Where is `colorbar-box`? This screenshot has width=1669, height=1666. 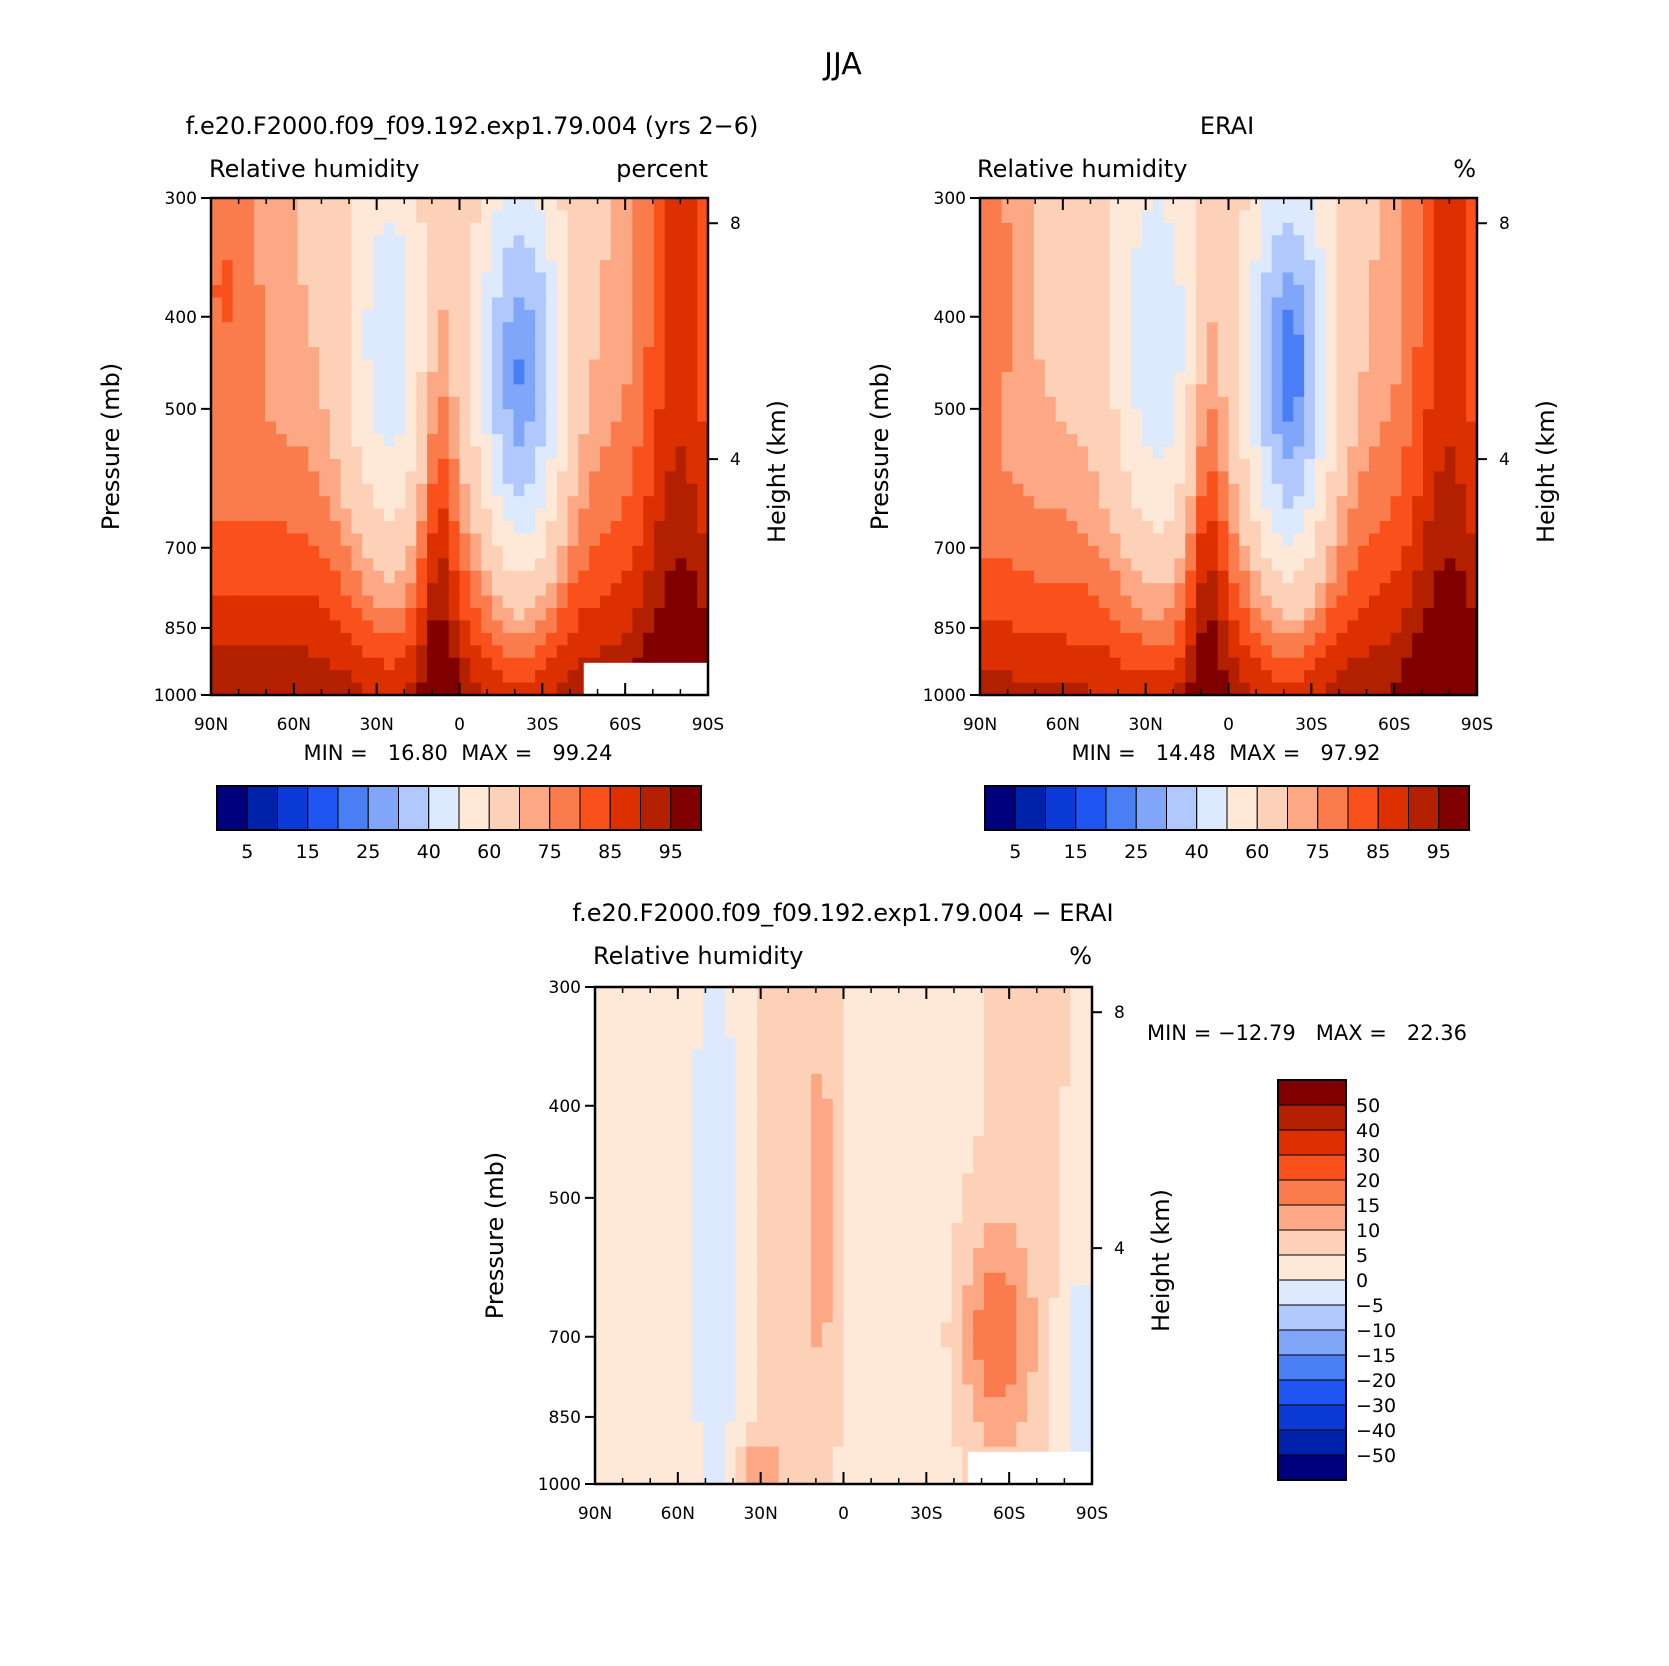 colorbar-box is located at coordinates (1061, 808).